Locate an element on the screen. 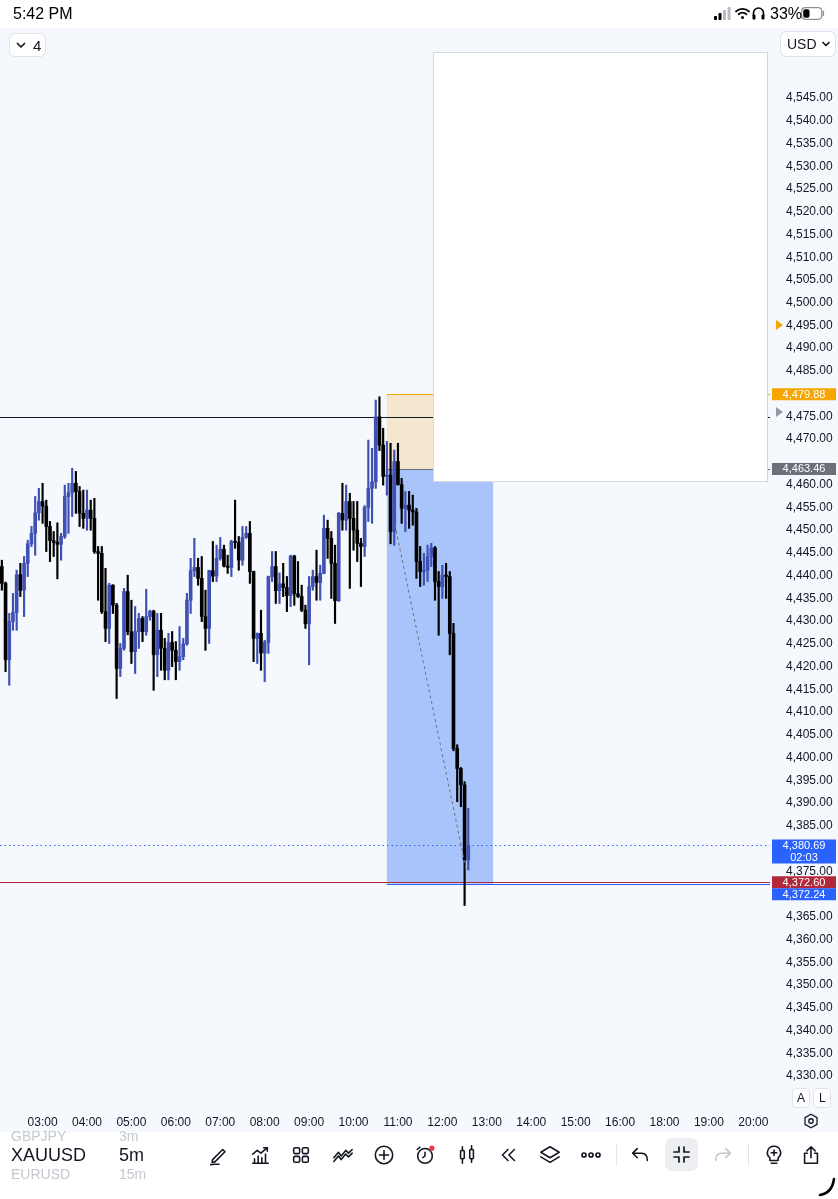 The height and width of the screenshot is (1199, 838). y-tick-label: 4,415.00 is located at coordinates (810, 688).